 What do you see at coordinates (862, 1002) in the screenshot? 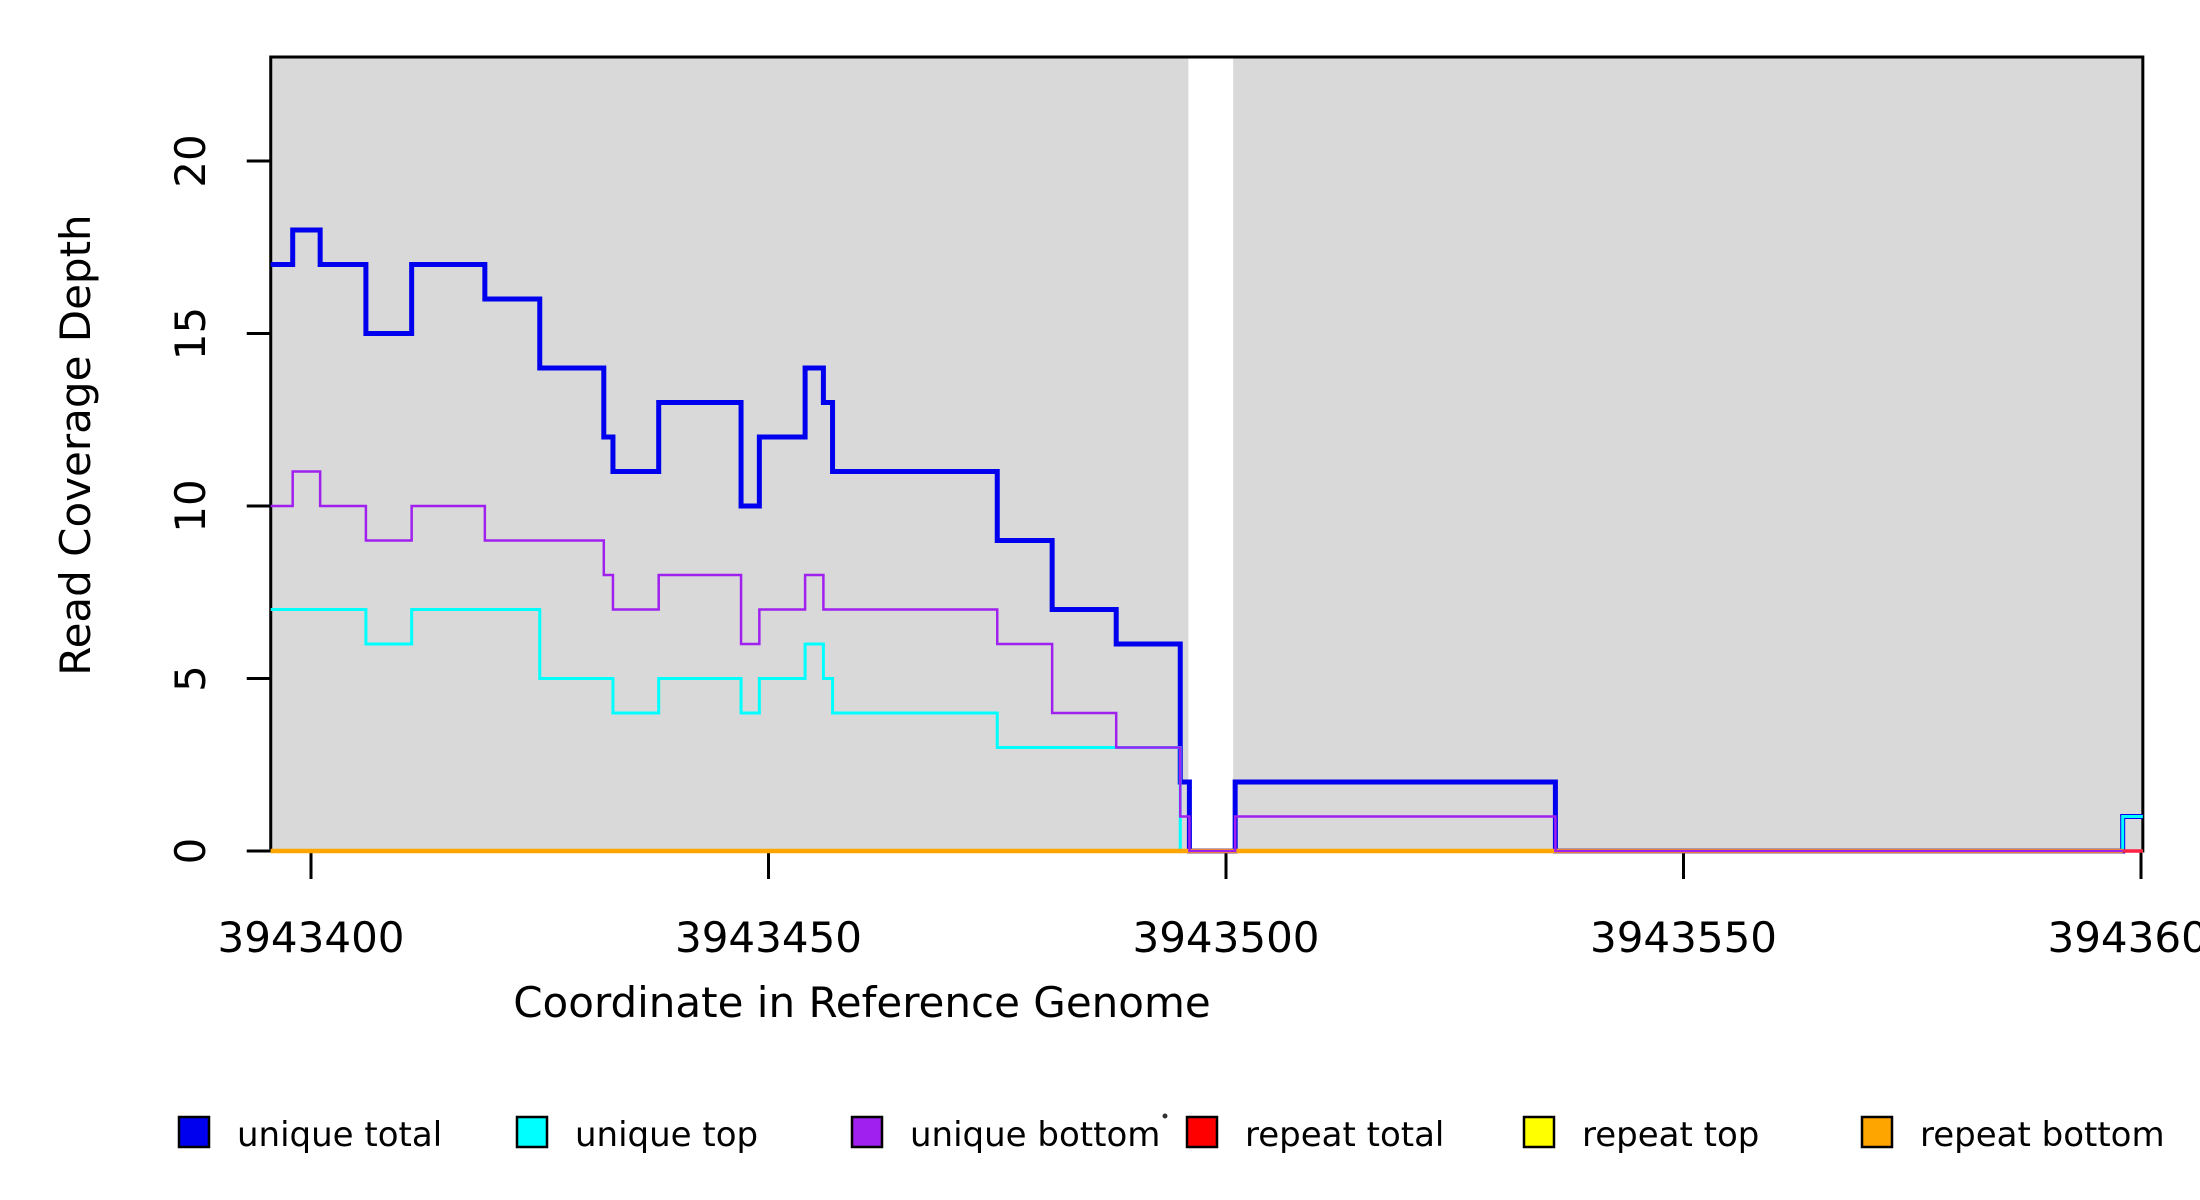
I see `x-axis-title: Coordinate in Reference Genome` at bounding box center [862, 1002].